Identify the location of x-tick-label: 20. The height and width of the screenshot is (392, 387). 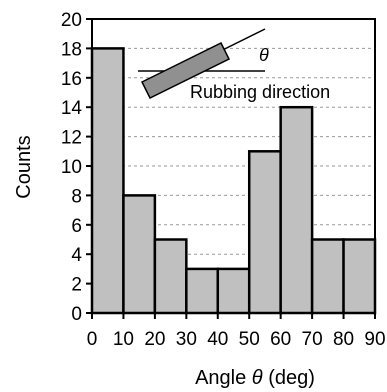
(154, 339).